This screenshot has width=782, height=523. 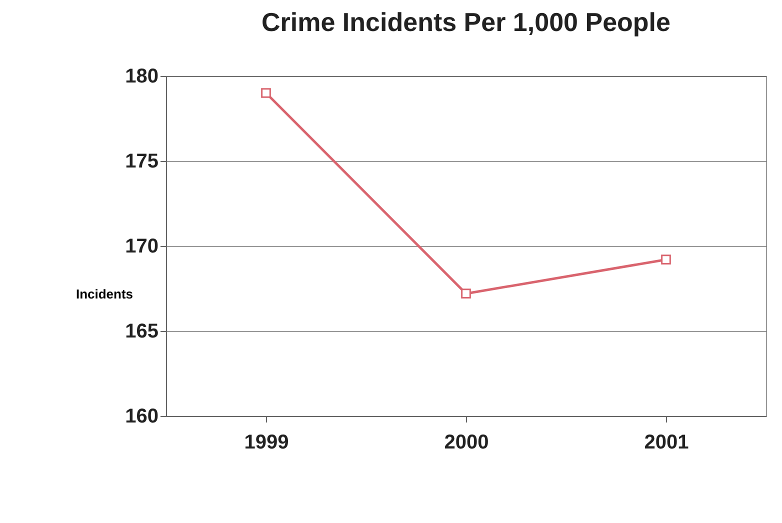 What do you see at coordinates (141, 331) in the screenshot?
I see `y-tick-label: 165` at bounding box center [141, 331].